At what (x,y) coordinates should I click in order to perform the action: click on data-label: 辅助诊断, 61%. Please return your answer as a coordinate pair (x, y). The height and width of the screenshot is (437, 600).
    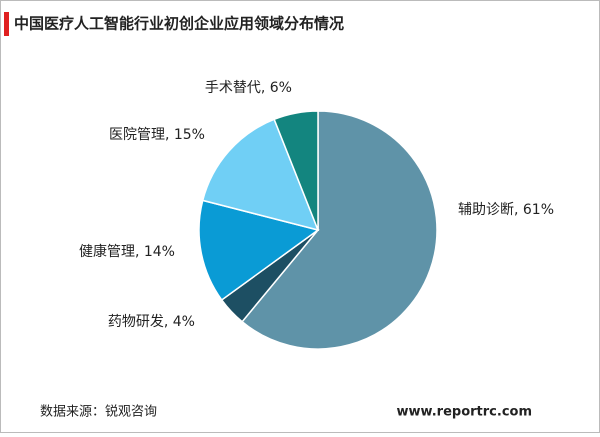
    Looking at the image, I should click on (506, 210).